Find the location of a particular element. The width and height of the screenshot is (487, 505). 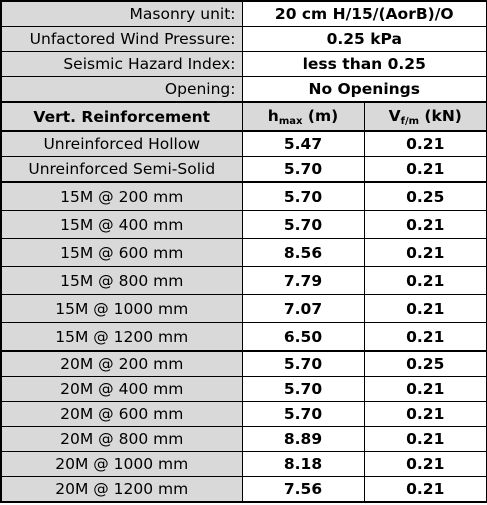

header-hmax-unit: (m) is located at coordinates (320, 115).